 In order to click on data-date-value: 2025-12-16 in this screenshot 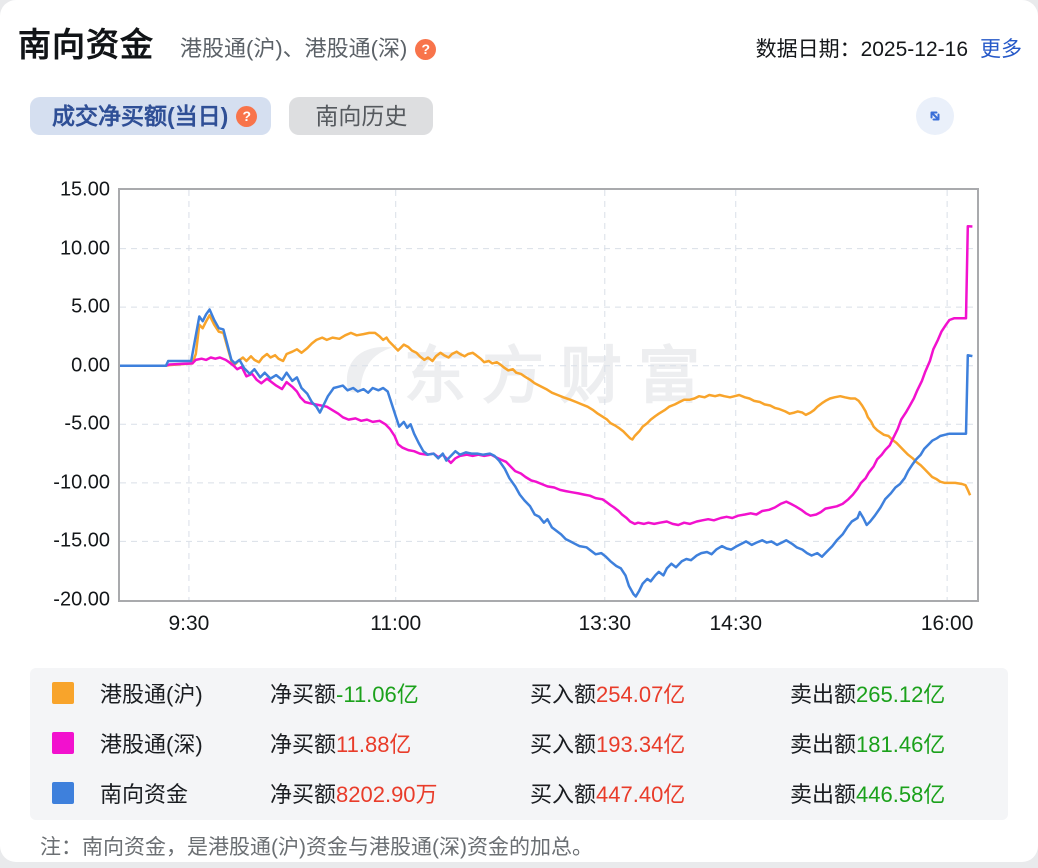, I will do `click(914, 49)`.